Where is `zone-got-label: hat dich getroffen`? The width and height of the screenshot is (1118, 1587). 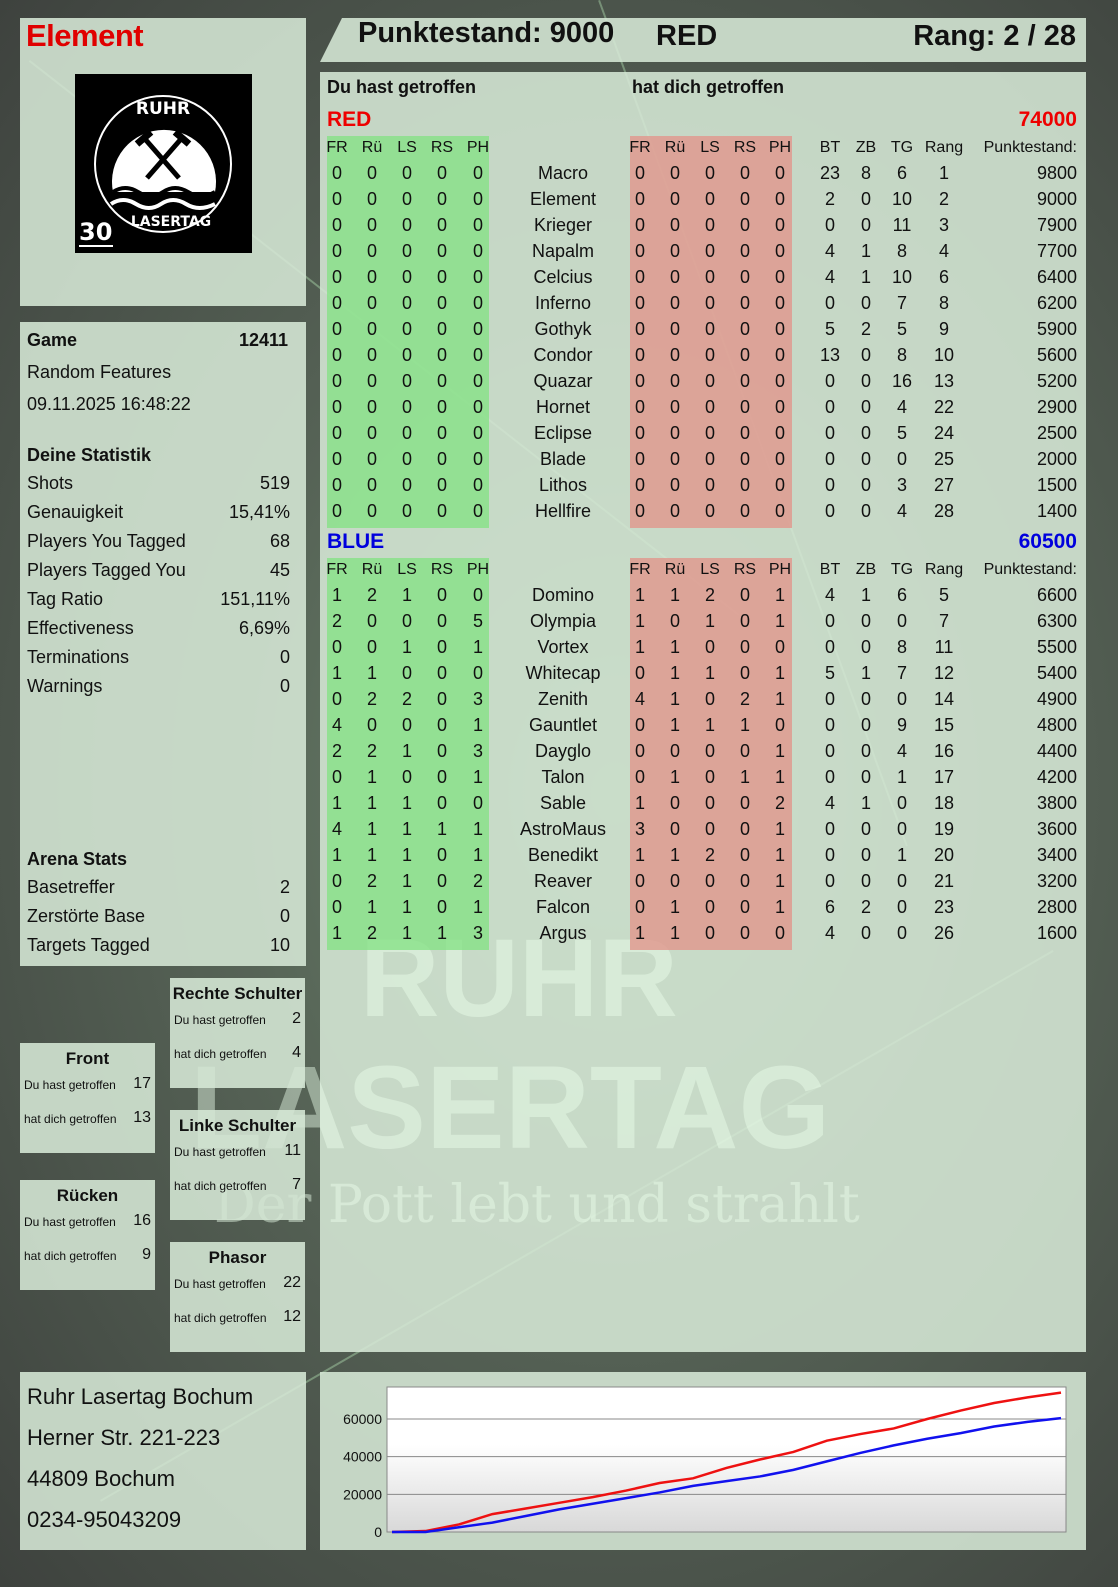
zone-got-label: hat dich getroffen is located at coordinates (220, 1054).